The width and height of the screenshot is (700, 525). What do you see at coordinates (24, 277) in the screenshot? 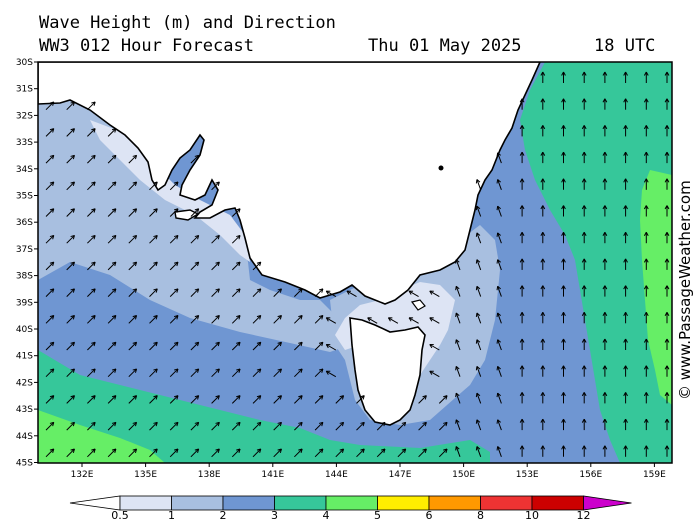
I see `lat-tick-label: 38S` at bounding box center [24, 277].